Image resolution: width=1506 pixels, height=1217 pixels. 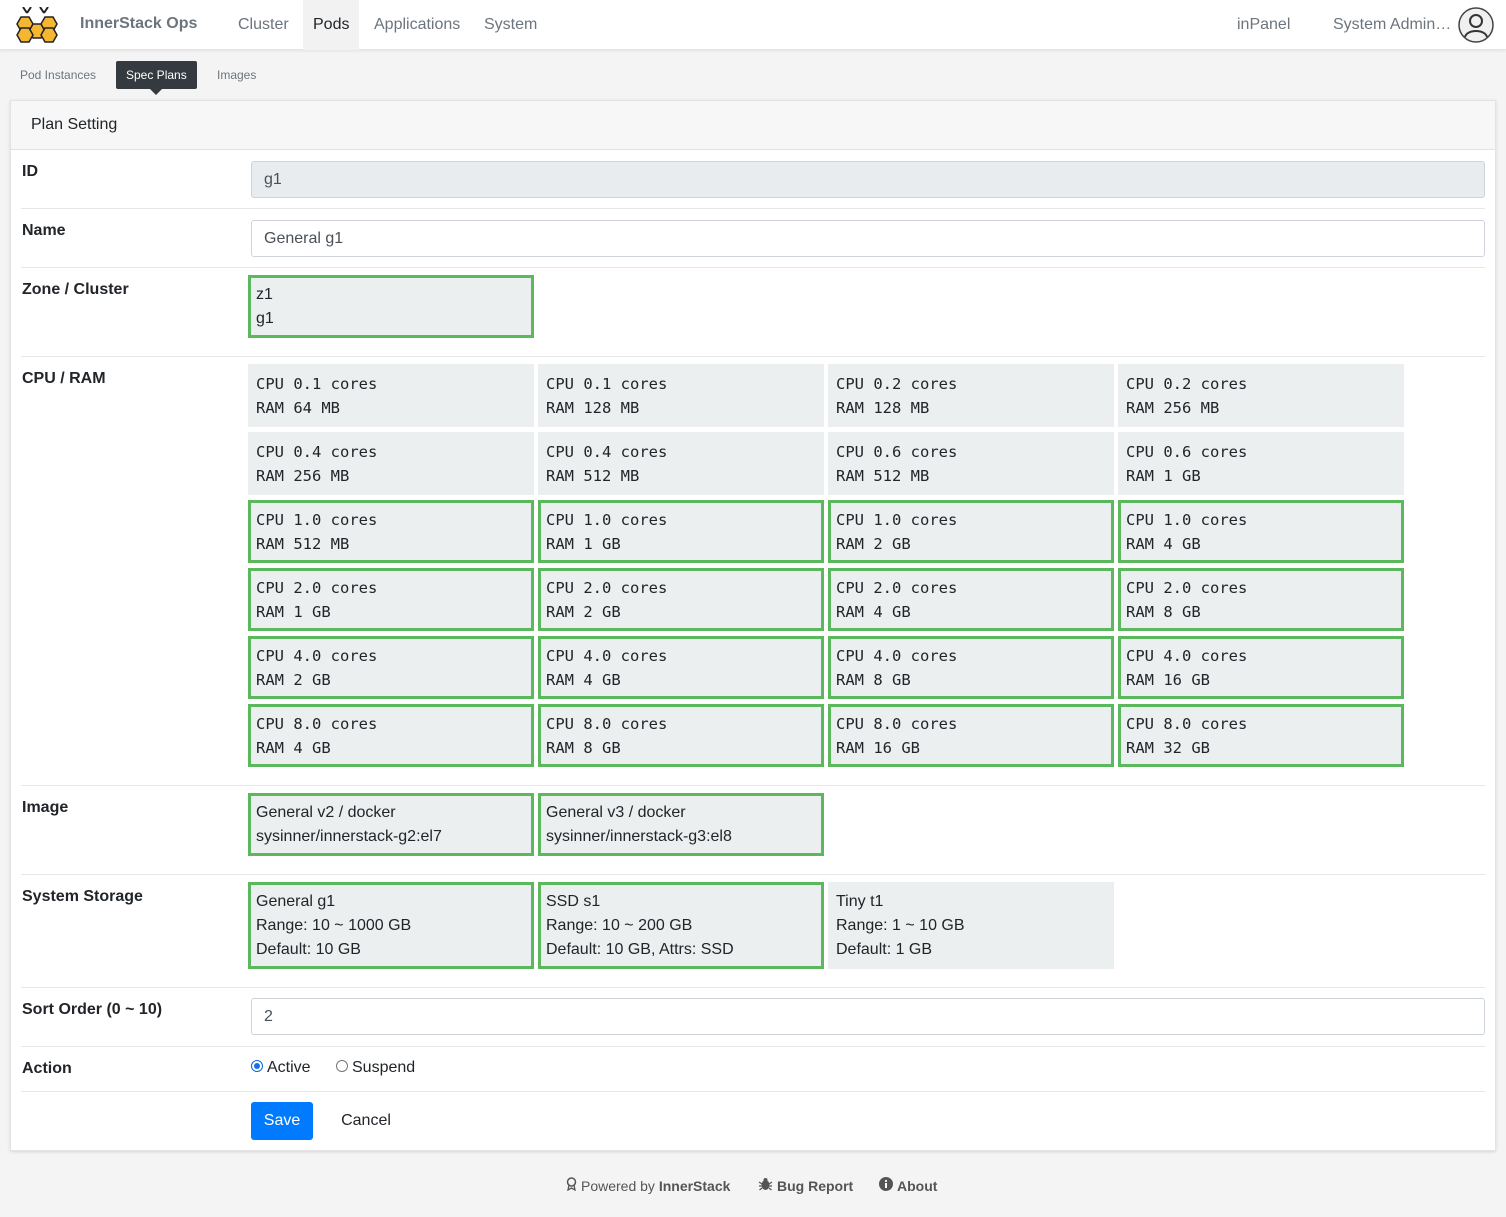 What do you see at coordinates (1261, 463) in the screenshot?
I see `cpu-ram-option: CPU 0.6 cores RAM 1 GB` at bounding box center [1261, 463].